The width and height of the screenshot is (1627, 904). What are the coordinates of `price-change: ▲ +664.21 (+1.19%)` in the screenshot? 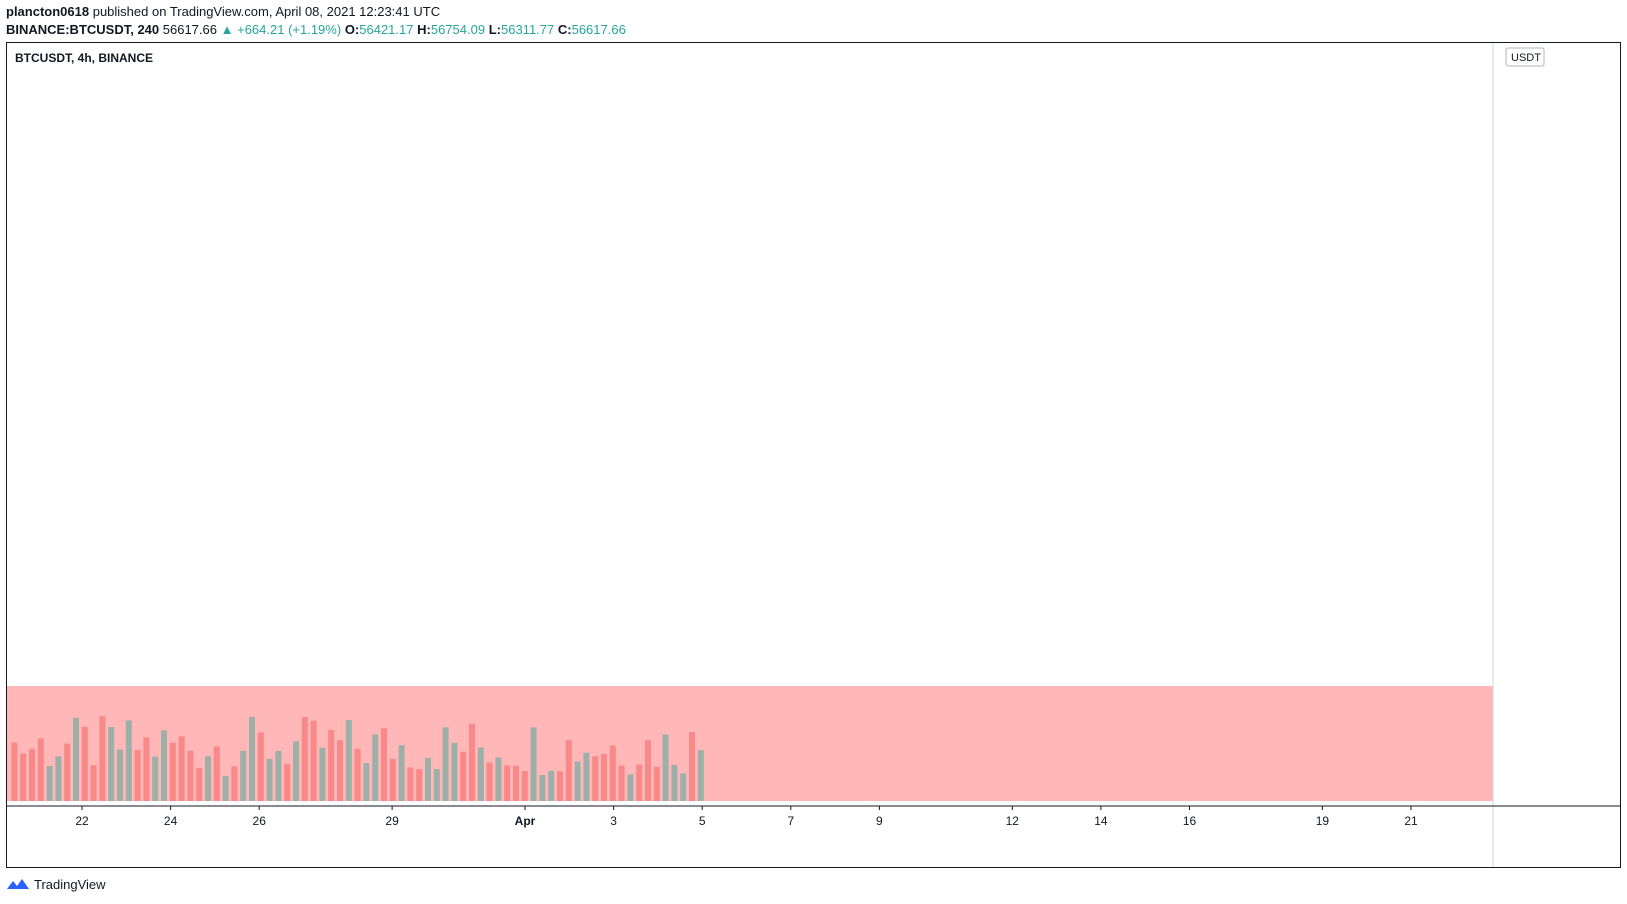 It's located at (281, 29).